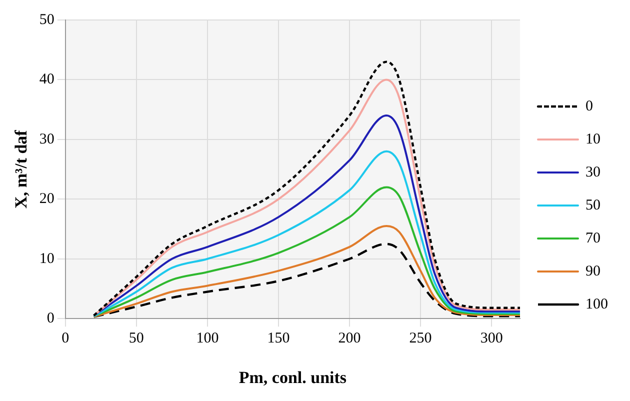 This screenshot has height=401, width=630. What do you see at coordinates (593, 205) in the screenshot?
I see `legend-label: 50` at bounding box center [593, 205].